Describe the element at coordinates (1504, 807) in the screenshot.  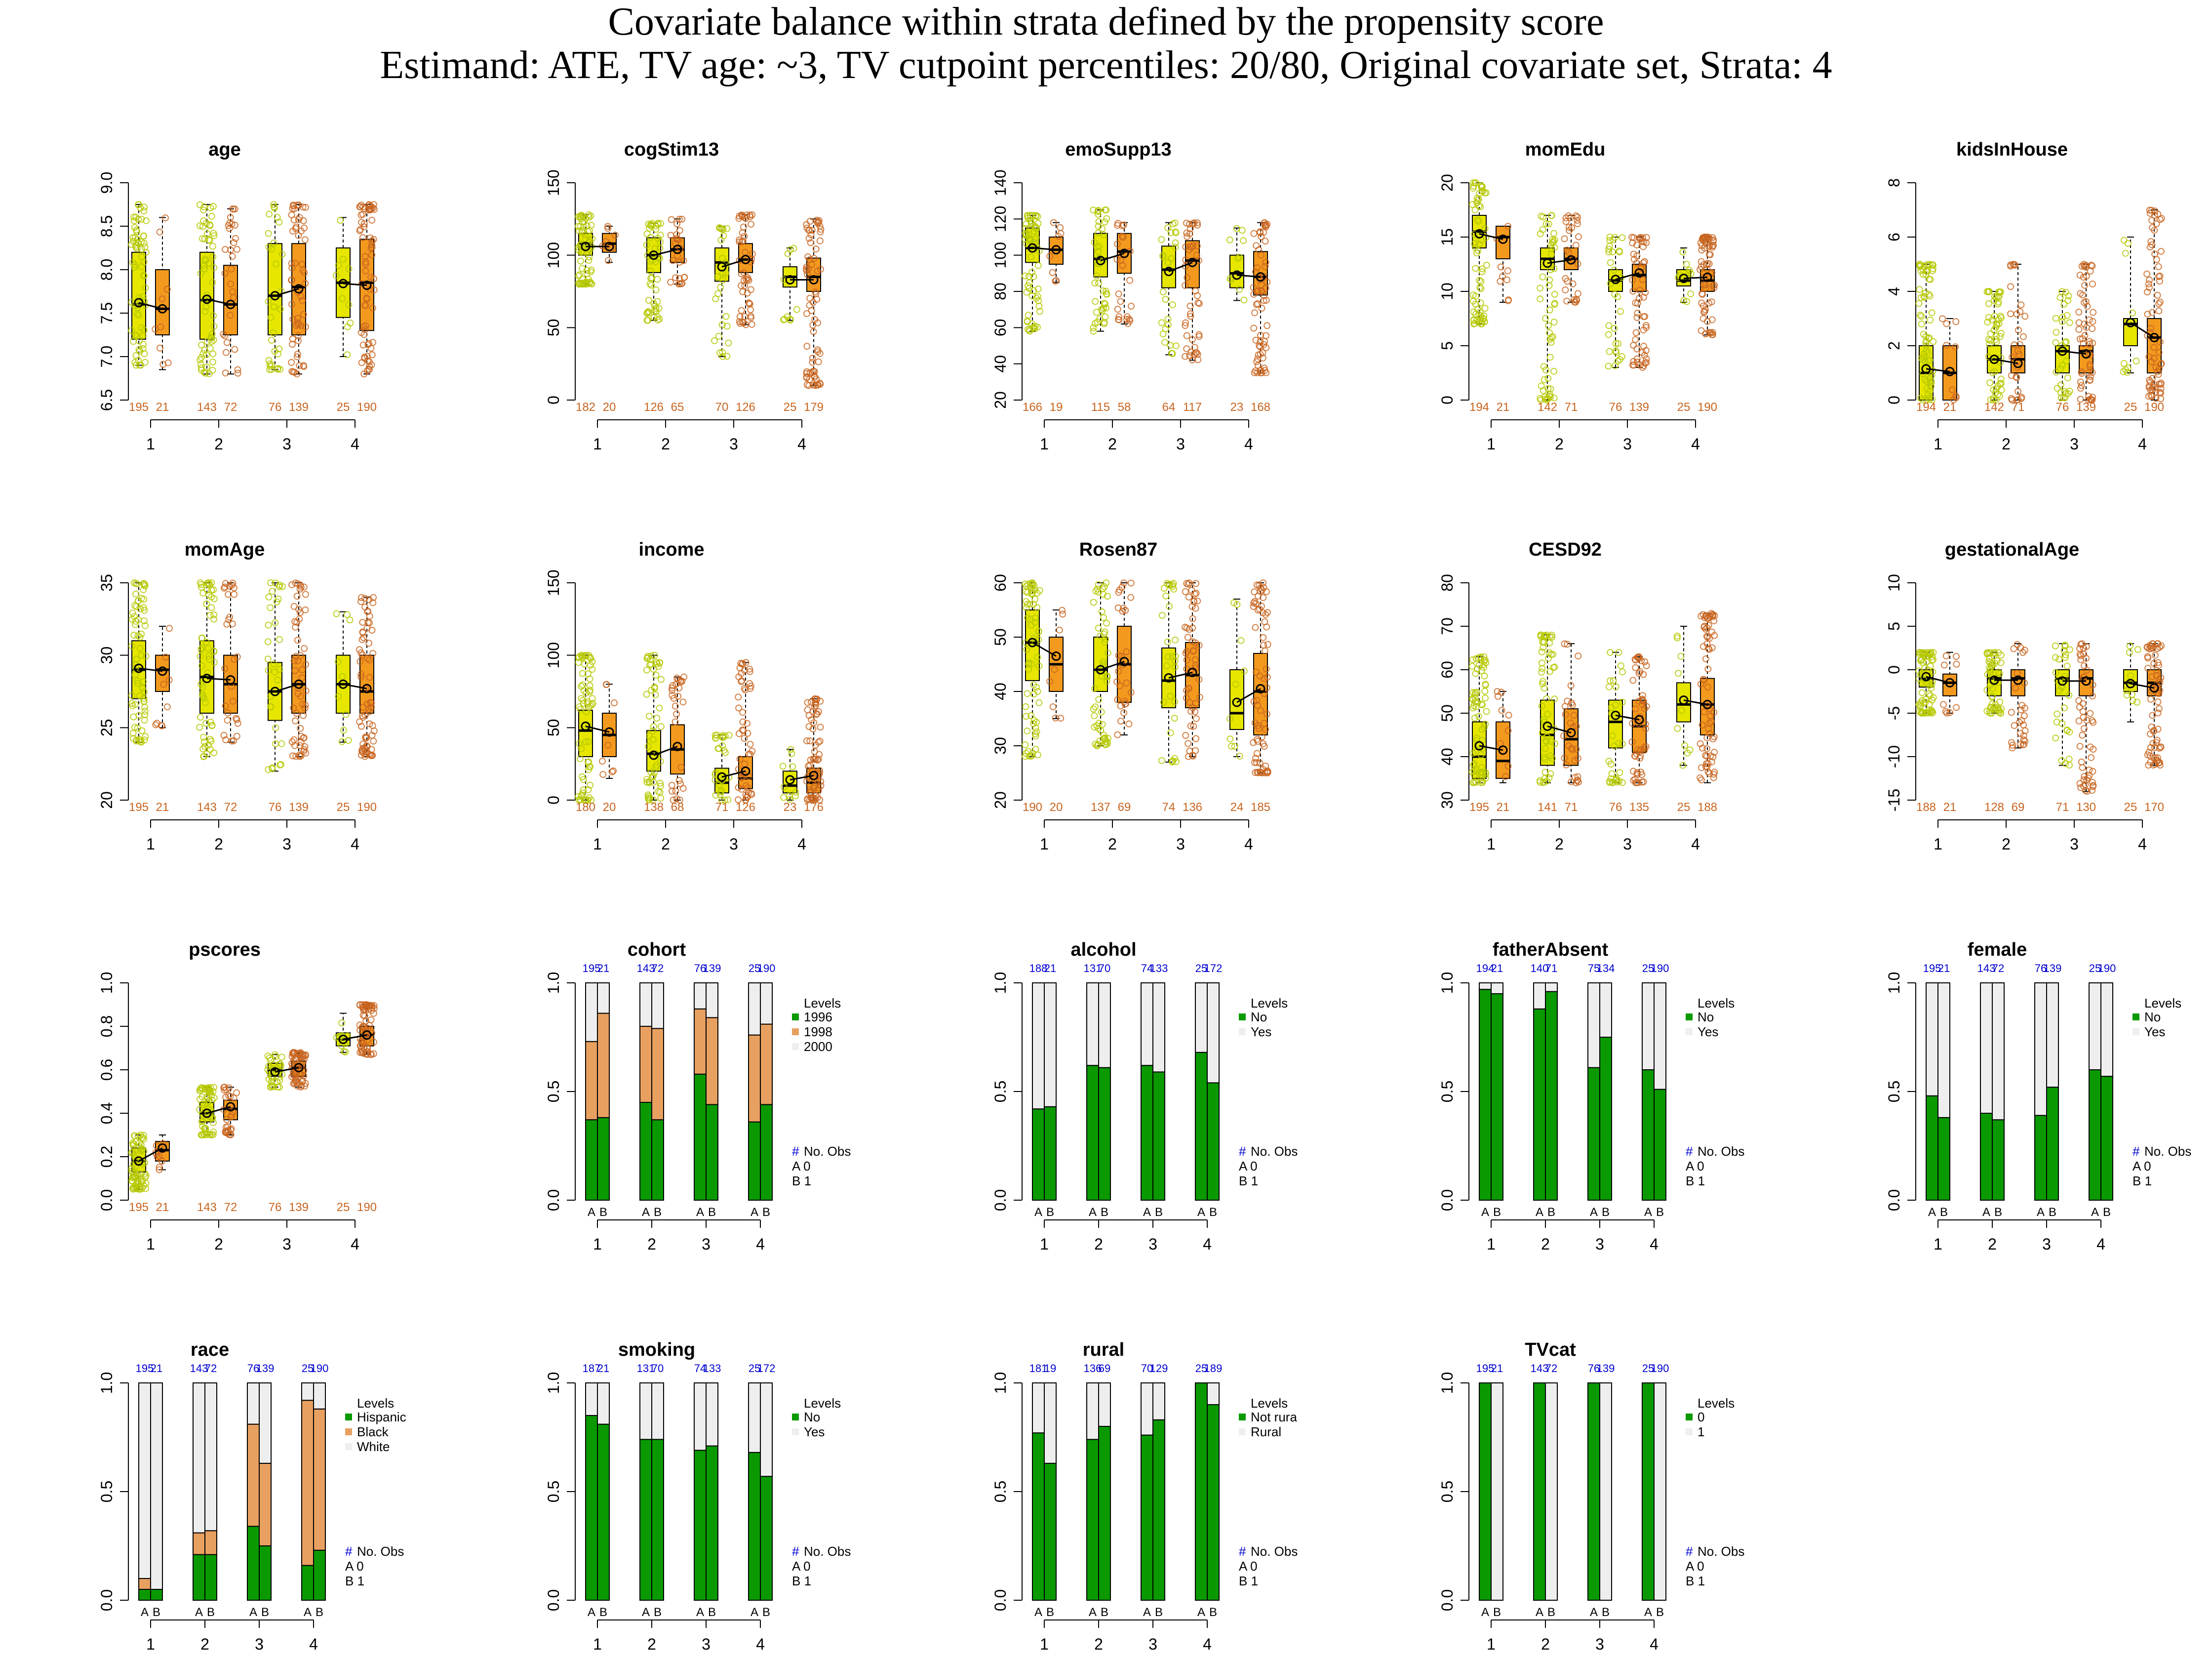
I see `count-label: 21` at that location.